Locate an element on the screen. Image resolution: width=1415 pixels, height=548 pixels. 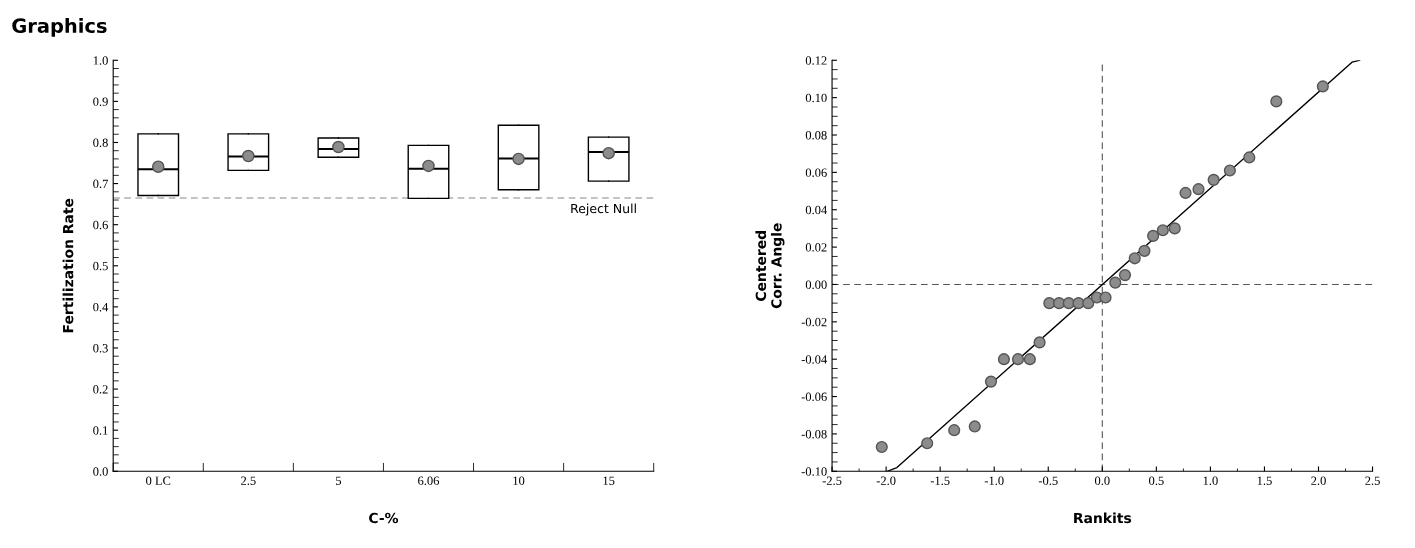
y-axis-title: Fertilization Rate is located at coordinates (68, 265).